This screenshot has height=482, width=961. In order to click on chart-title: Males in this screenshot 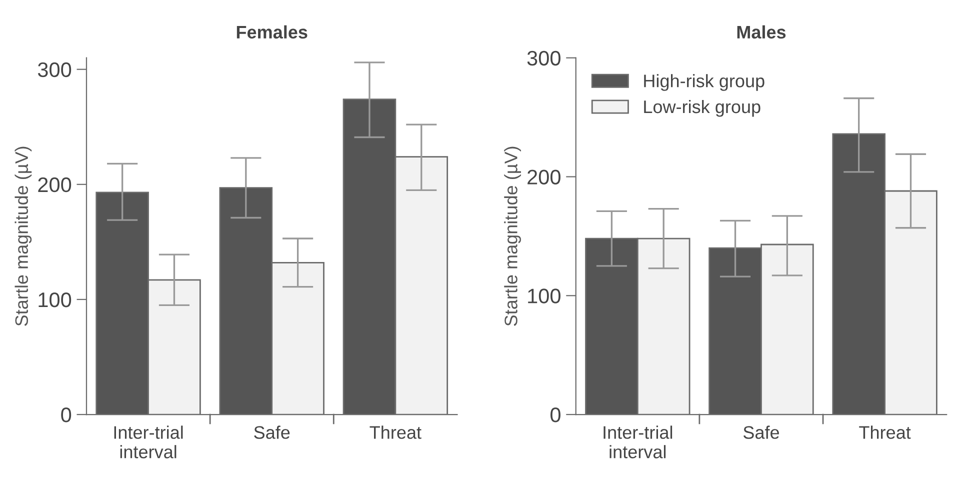, I will do `click(761, 32)`.